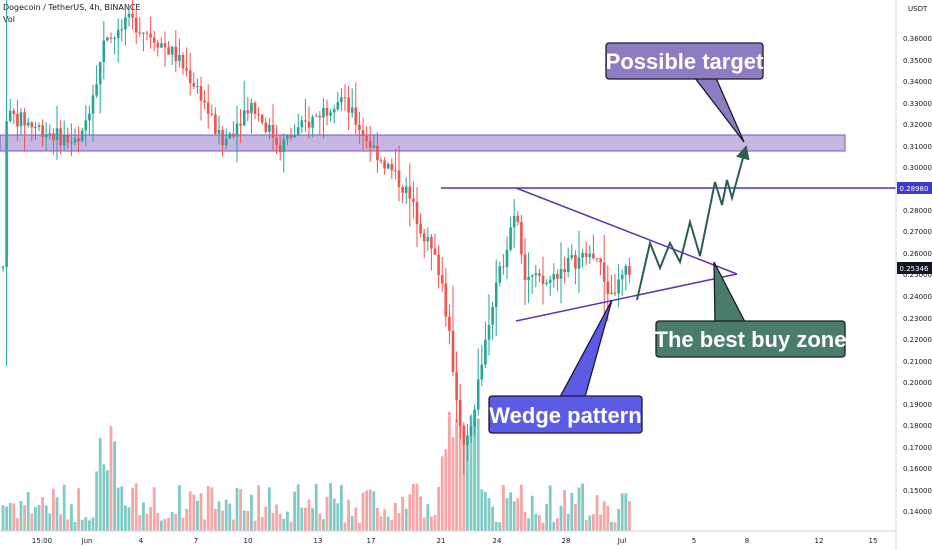  I want to click on best-buy-zone-box, so click(750, 339).